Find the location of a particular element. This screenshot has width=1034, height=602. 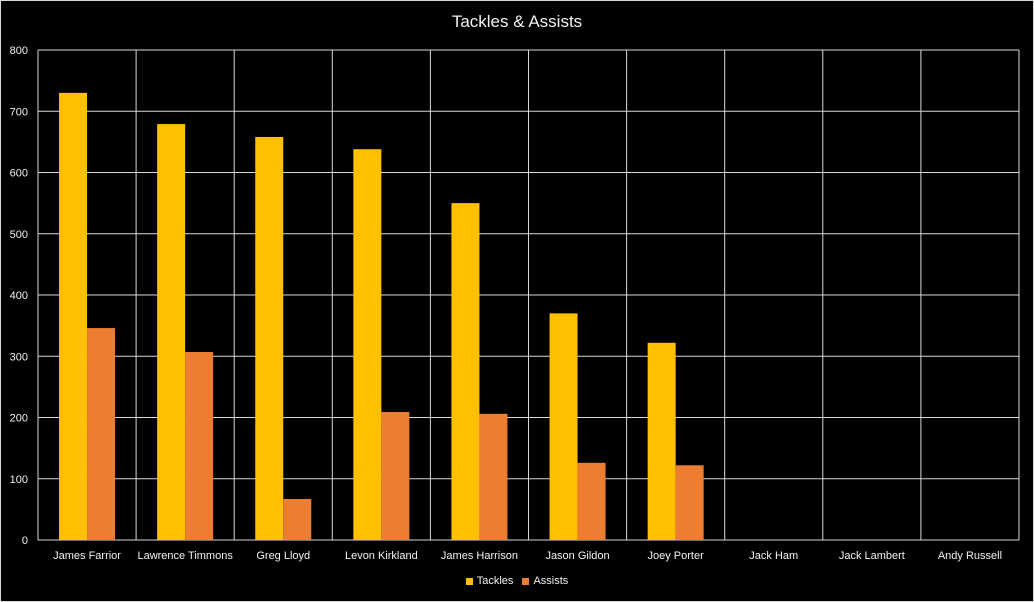

x-tick-label-3: Levon Kirkland is located at coordinates (381, 556).